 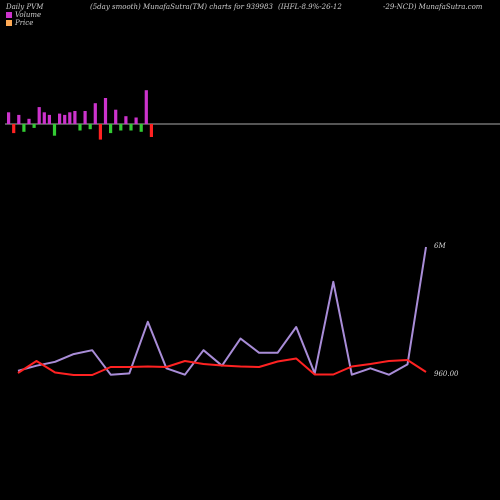 What do you see at coordinates (446, 374) in the screenshot?
I see `price-ref-label: 960.00` at bounding box center [446, 374].